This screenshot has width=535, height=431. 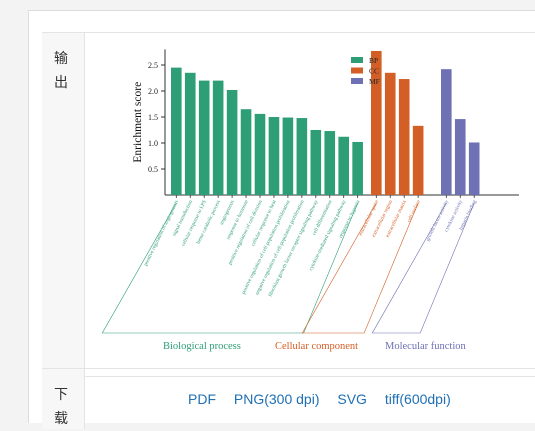 I want to click on download-content: PDF PNG(300 dpi) SVG tiff(600dpi), so click(x=310, y=399).